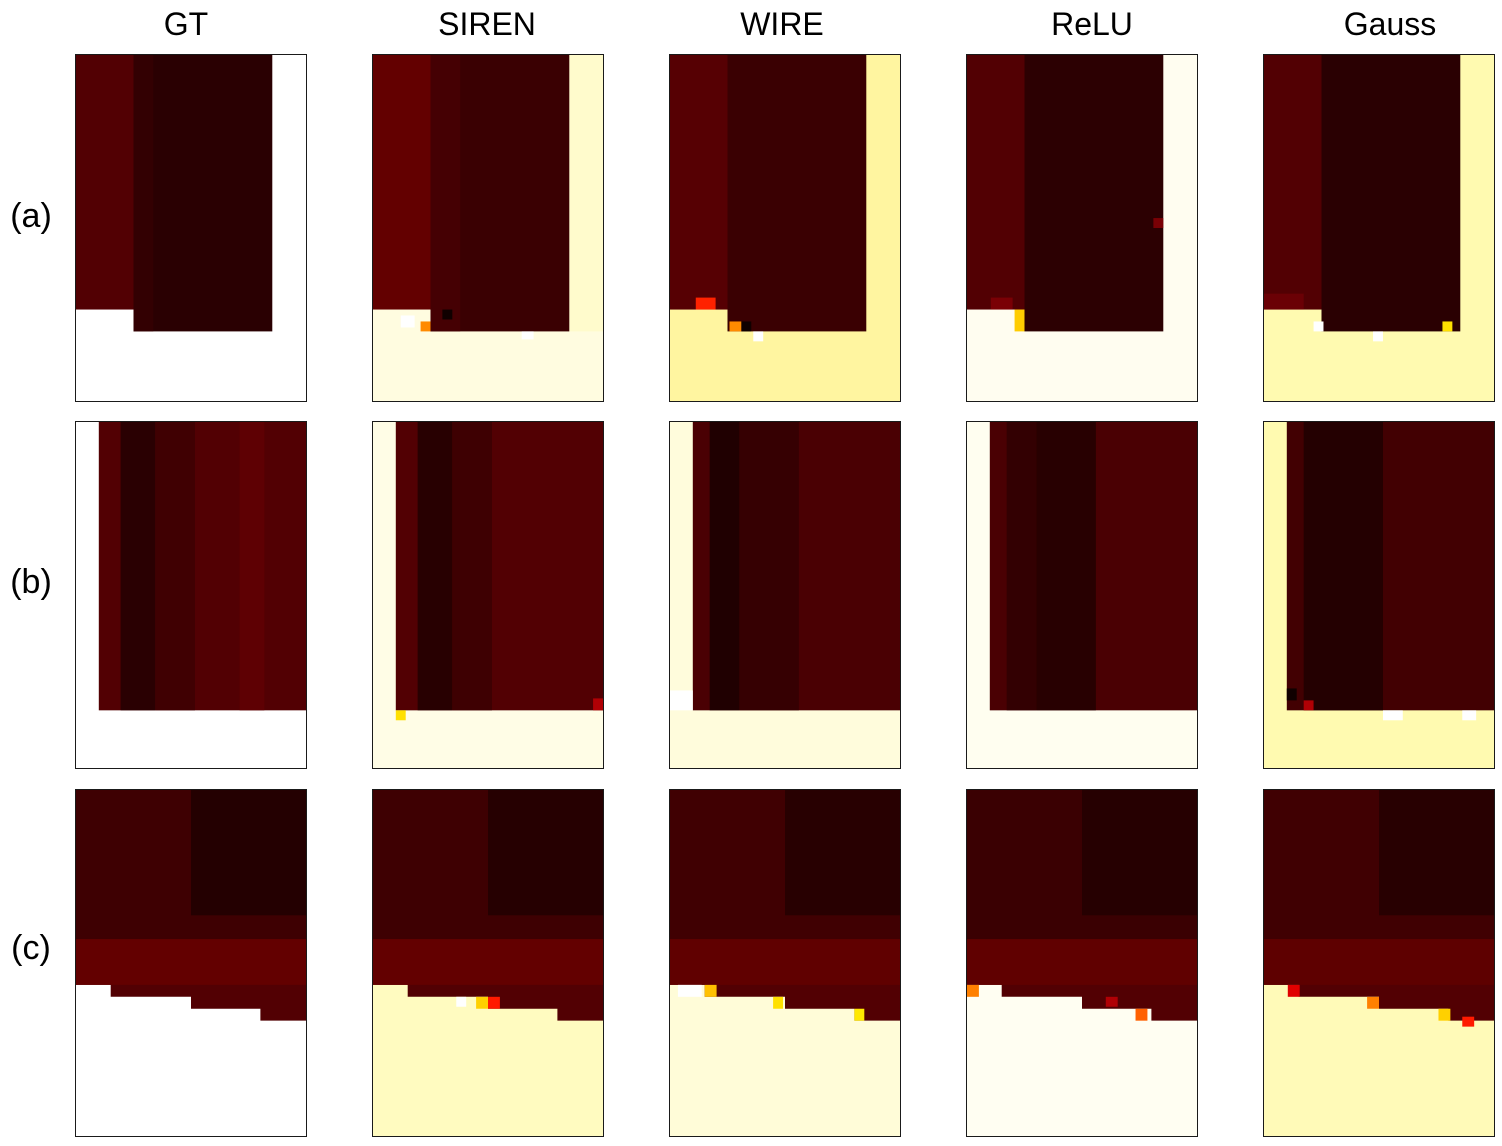 The width and height of the screenshot is (1502, 1146). I want to click on heatmap-a-wire, so click(785, 228).